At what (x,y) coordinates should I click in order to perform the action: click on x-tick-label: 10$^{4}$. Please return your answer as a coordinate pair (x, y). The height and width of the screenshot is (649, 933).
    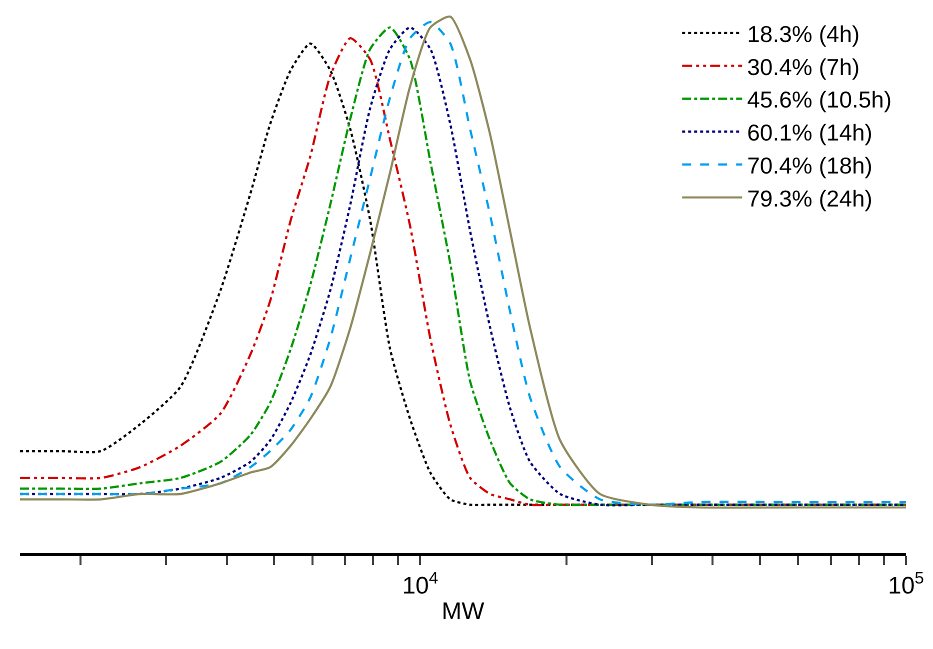
    Looking at the image, I should click on (420, 584).